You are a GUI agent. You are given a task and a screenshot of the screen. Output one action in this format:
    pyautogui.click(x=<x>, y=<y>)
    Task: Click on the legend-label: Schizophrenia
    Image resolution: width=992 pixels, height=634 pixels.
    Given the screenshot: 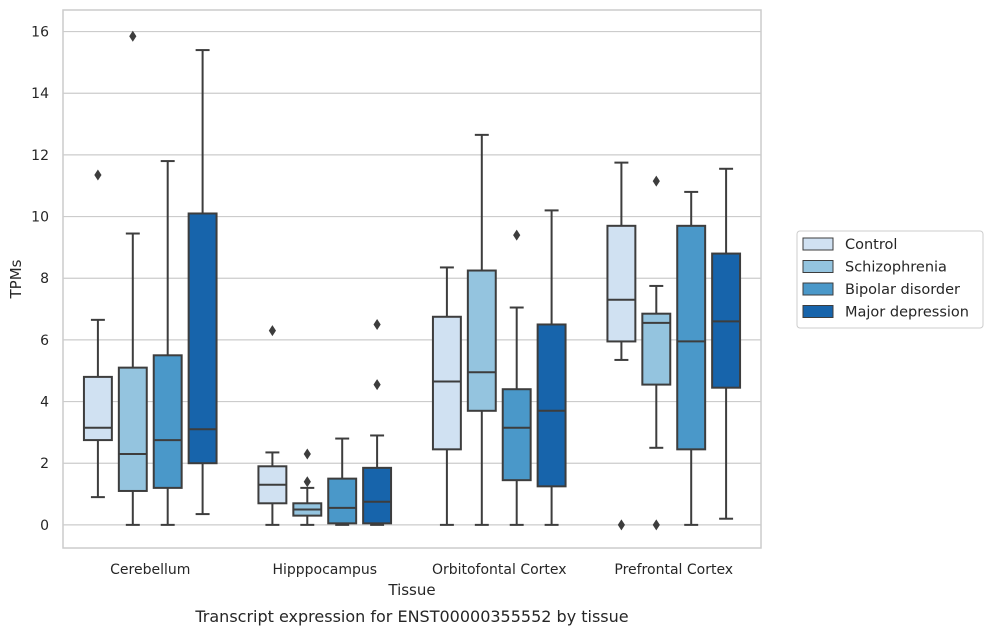 What is the action you would take?
    pyautogui.click(x=896, y=268)
    